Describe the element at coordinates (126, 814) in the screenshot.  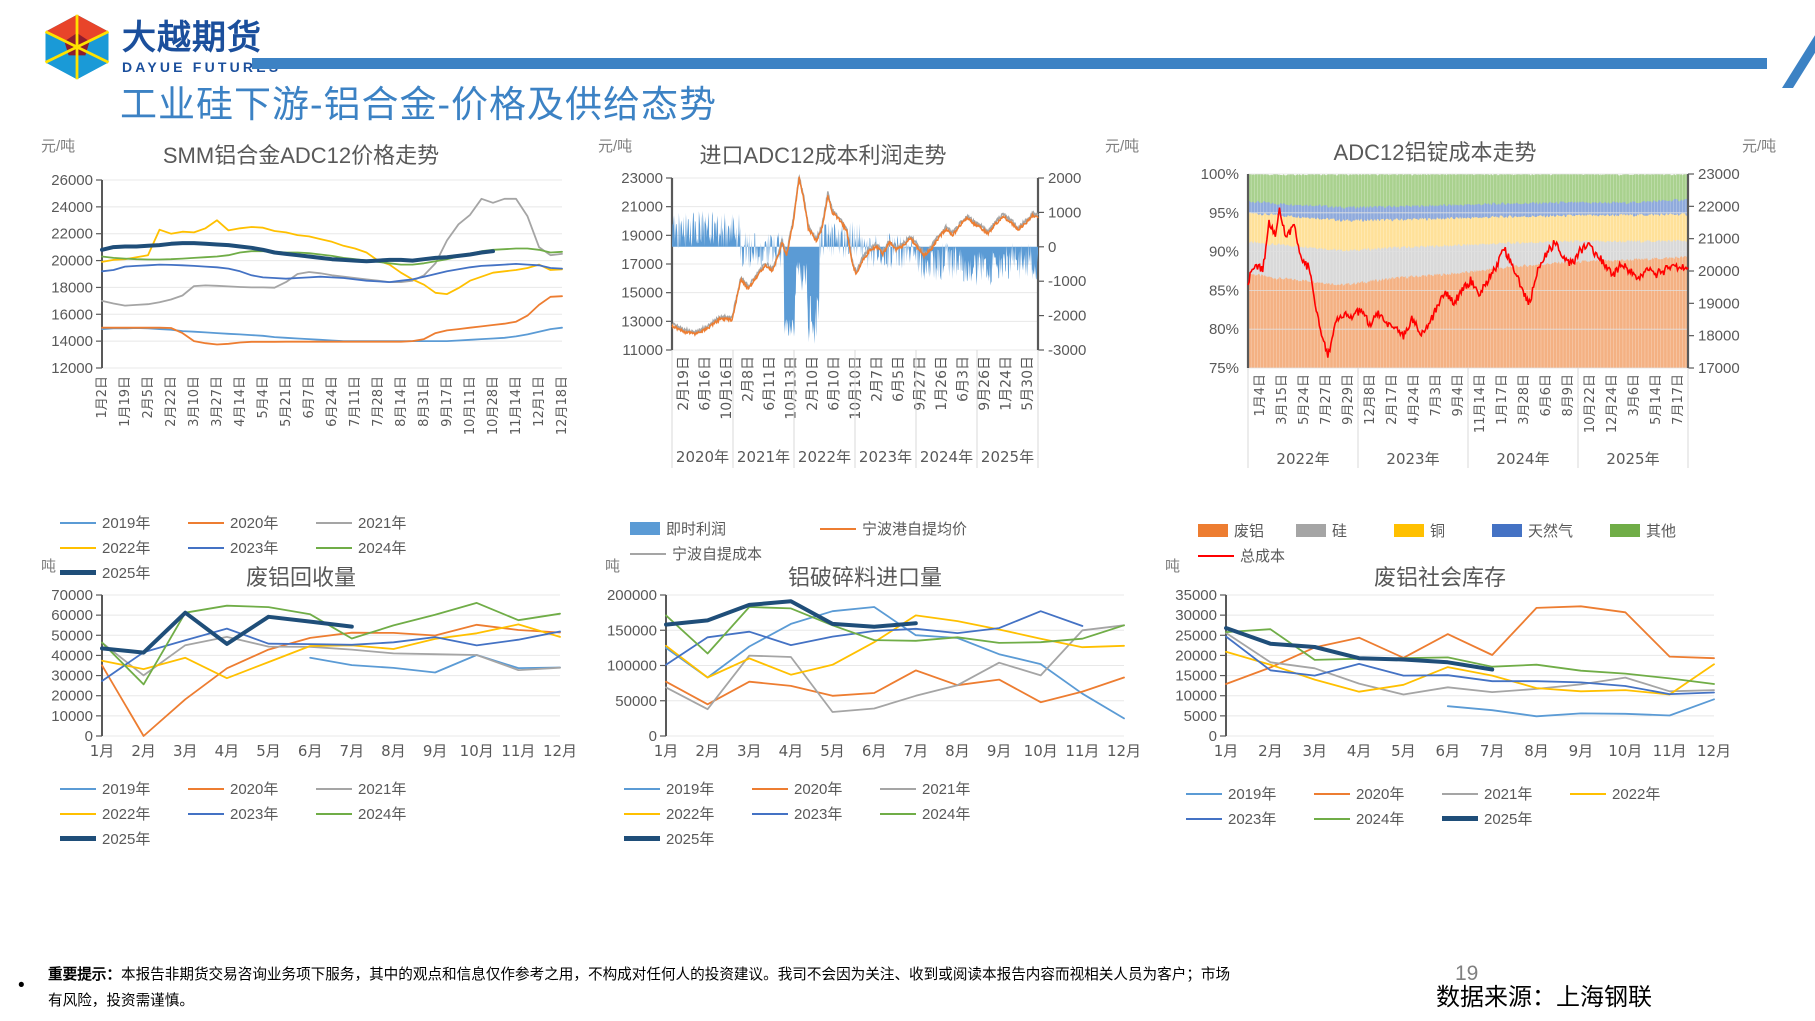
I see `legend-label: 2022年` at that location.